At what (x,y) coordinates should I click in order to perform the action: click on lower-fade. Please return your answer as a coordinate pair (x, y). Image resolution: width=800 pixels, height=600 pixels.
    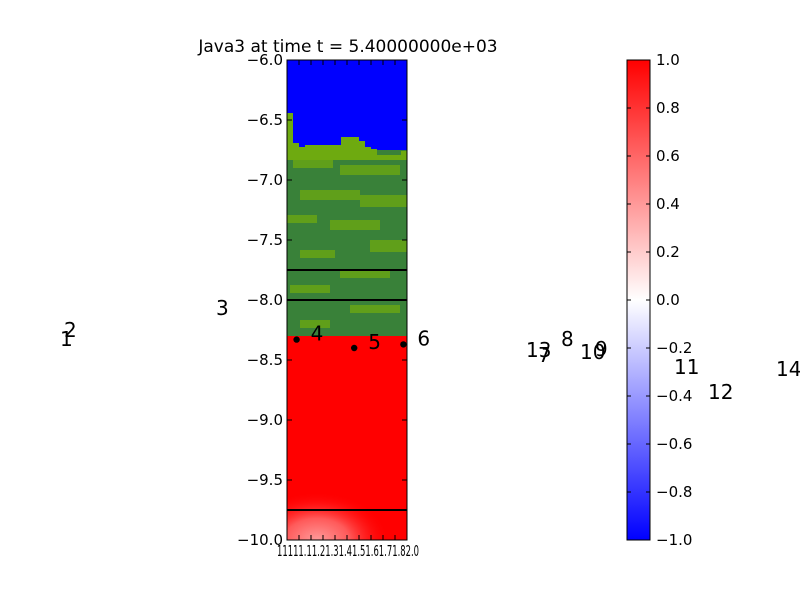
    Looking at the image, I should click on (347, 500).